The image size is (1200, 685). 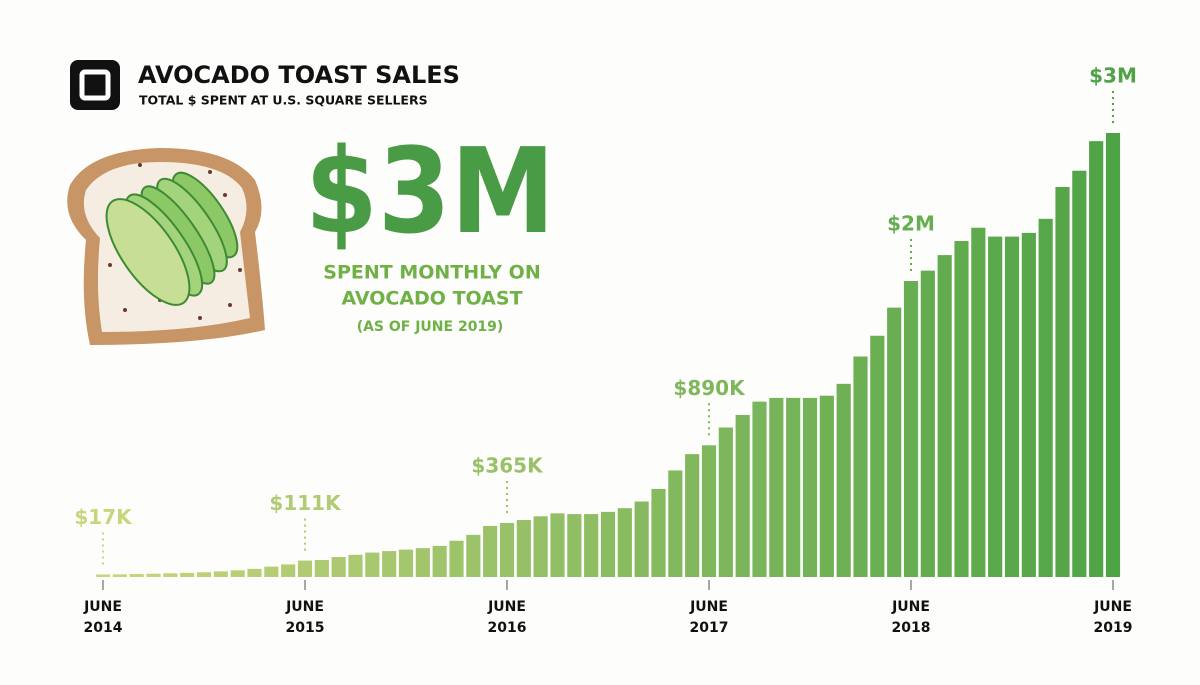 What do you see at coordinates (507, 617) in the screenshot?
I see `x-tick-label: JUNE 2016` at bounding box center [507, 617].